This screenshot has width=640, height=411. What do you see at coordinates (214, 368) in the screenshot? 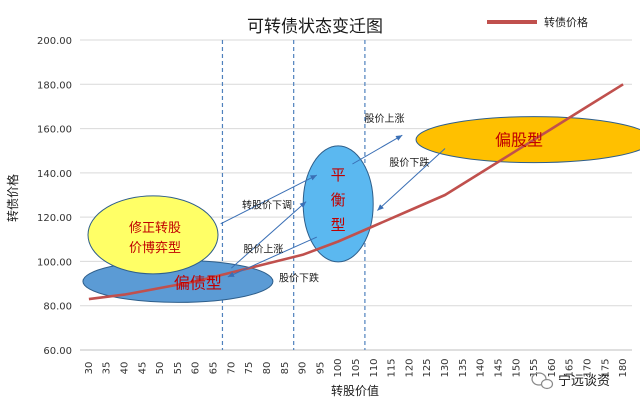
I see `x-tick-label: 65` at bounding box center [214, 368].